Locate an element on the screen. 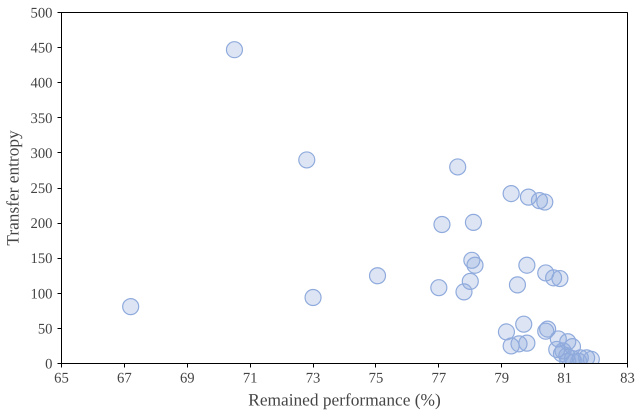 Image resolution: width=637 pixels, height=412 pixels. y-tick-label: 150 is located at coordinates (41, 259).